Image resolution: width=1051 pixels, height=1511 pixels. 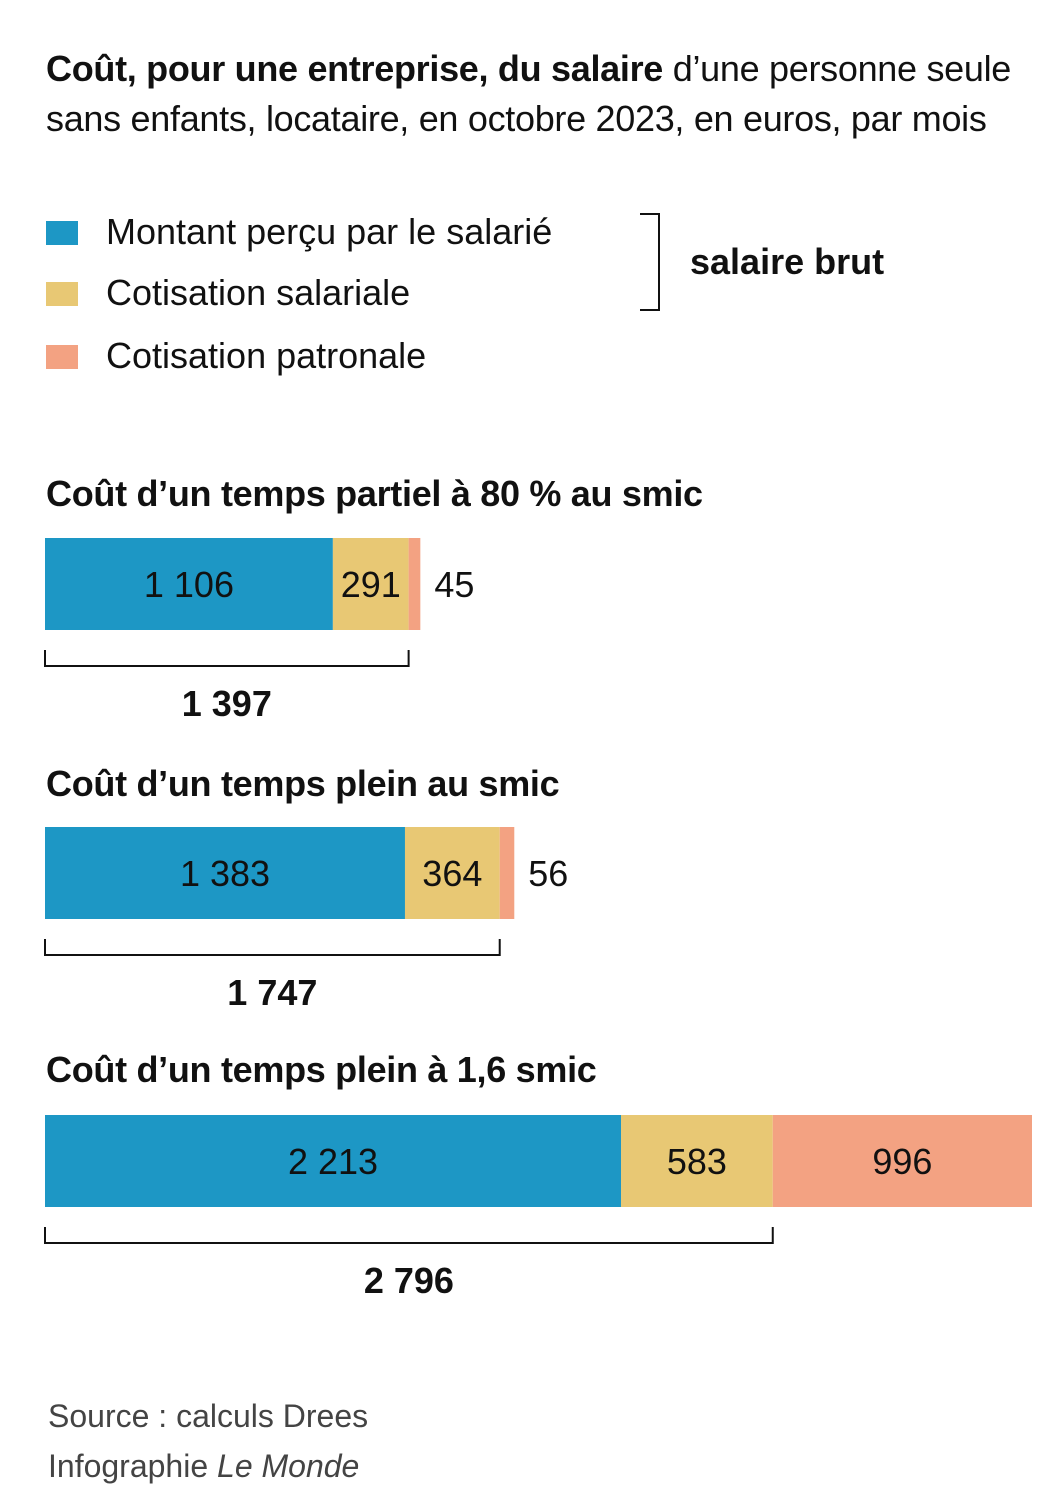 I want to click on bar-2-salarie, so click(x=225, y=873).